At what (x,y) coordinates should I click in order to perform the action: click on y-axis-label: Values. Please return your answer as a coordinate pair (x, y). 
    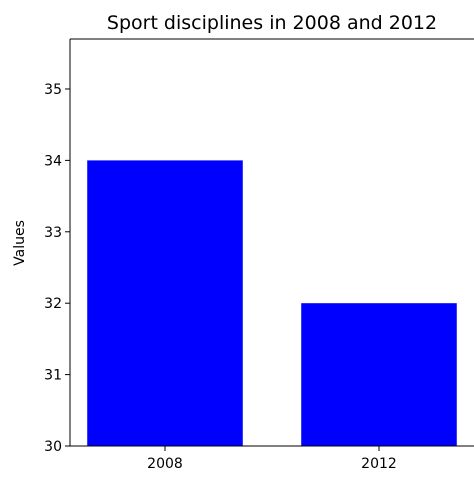
    Looking at the image, I should click on (20, 243).